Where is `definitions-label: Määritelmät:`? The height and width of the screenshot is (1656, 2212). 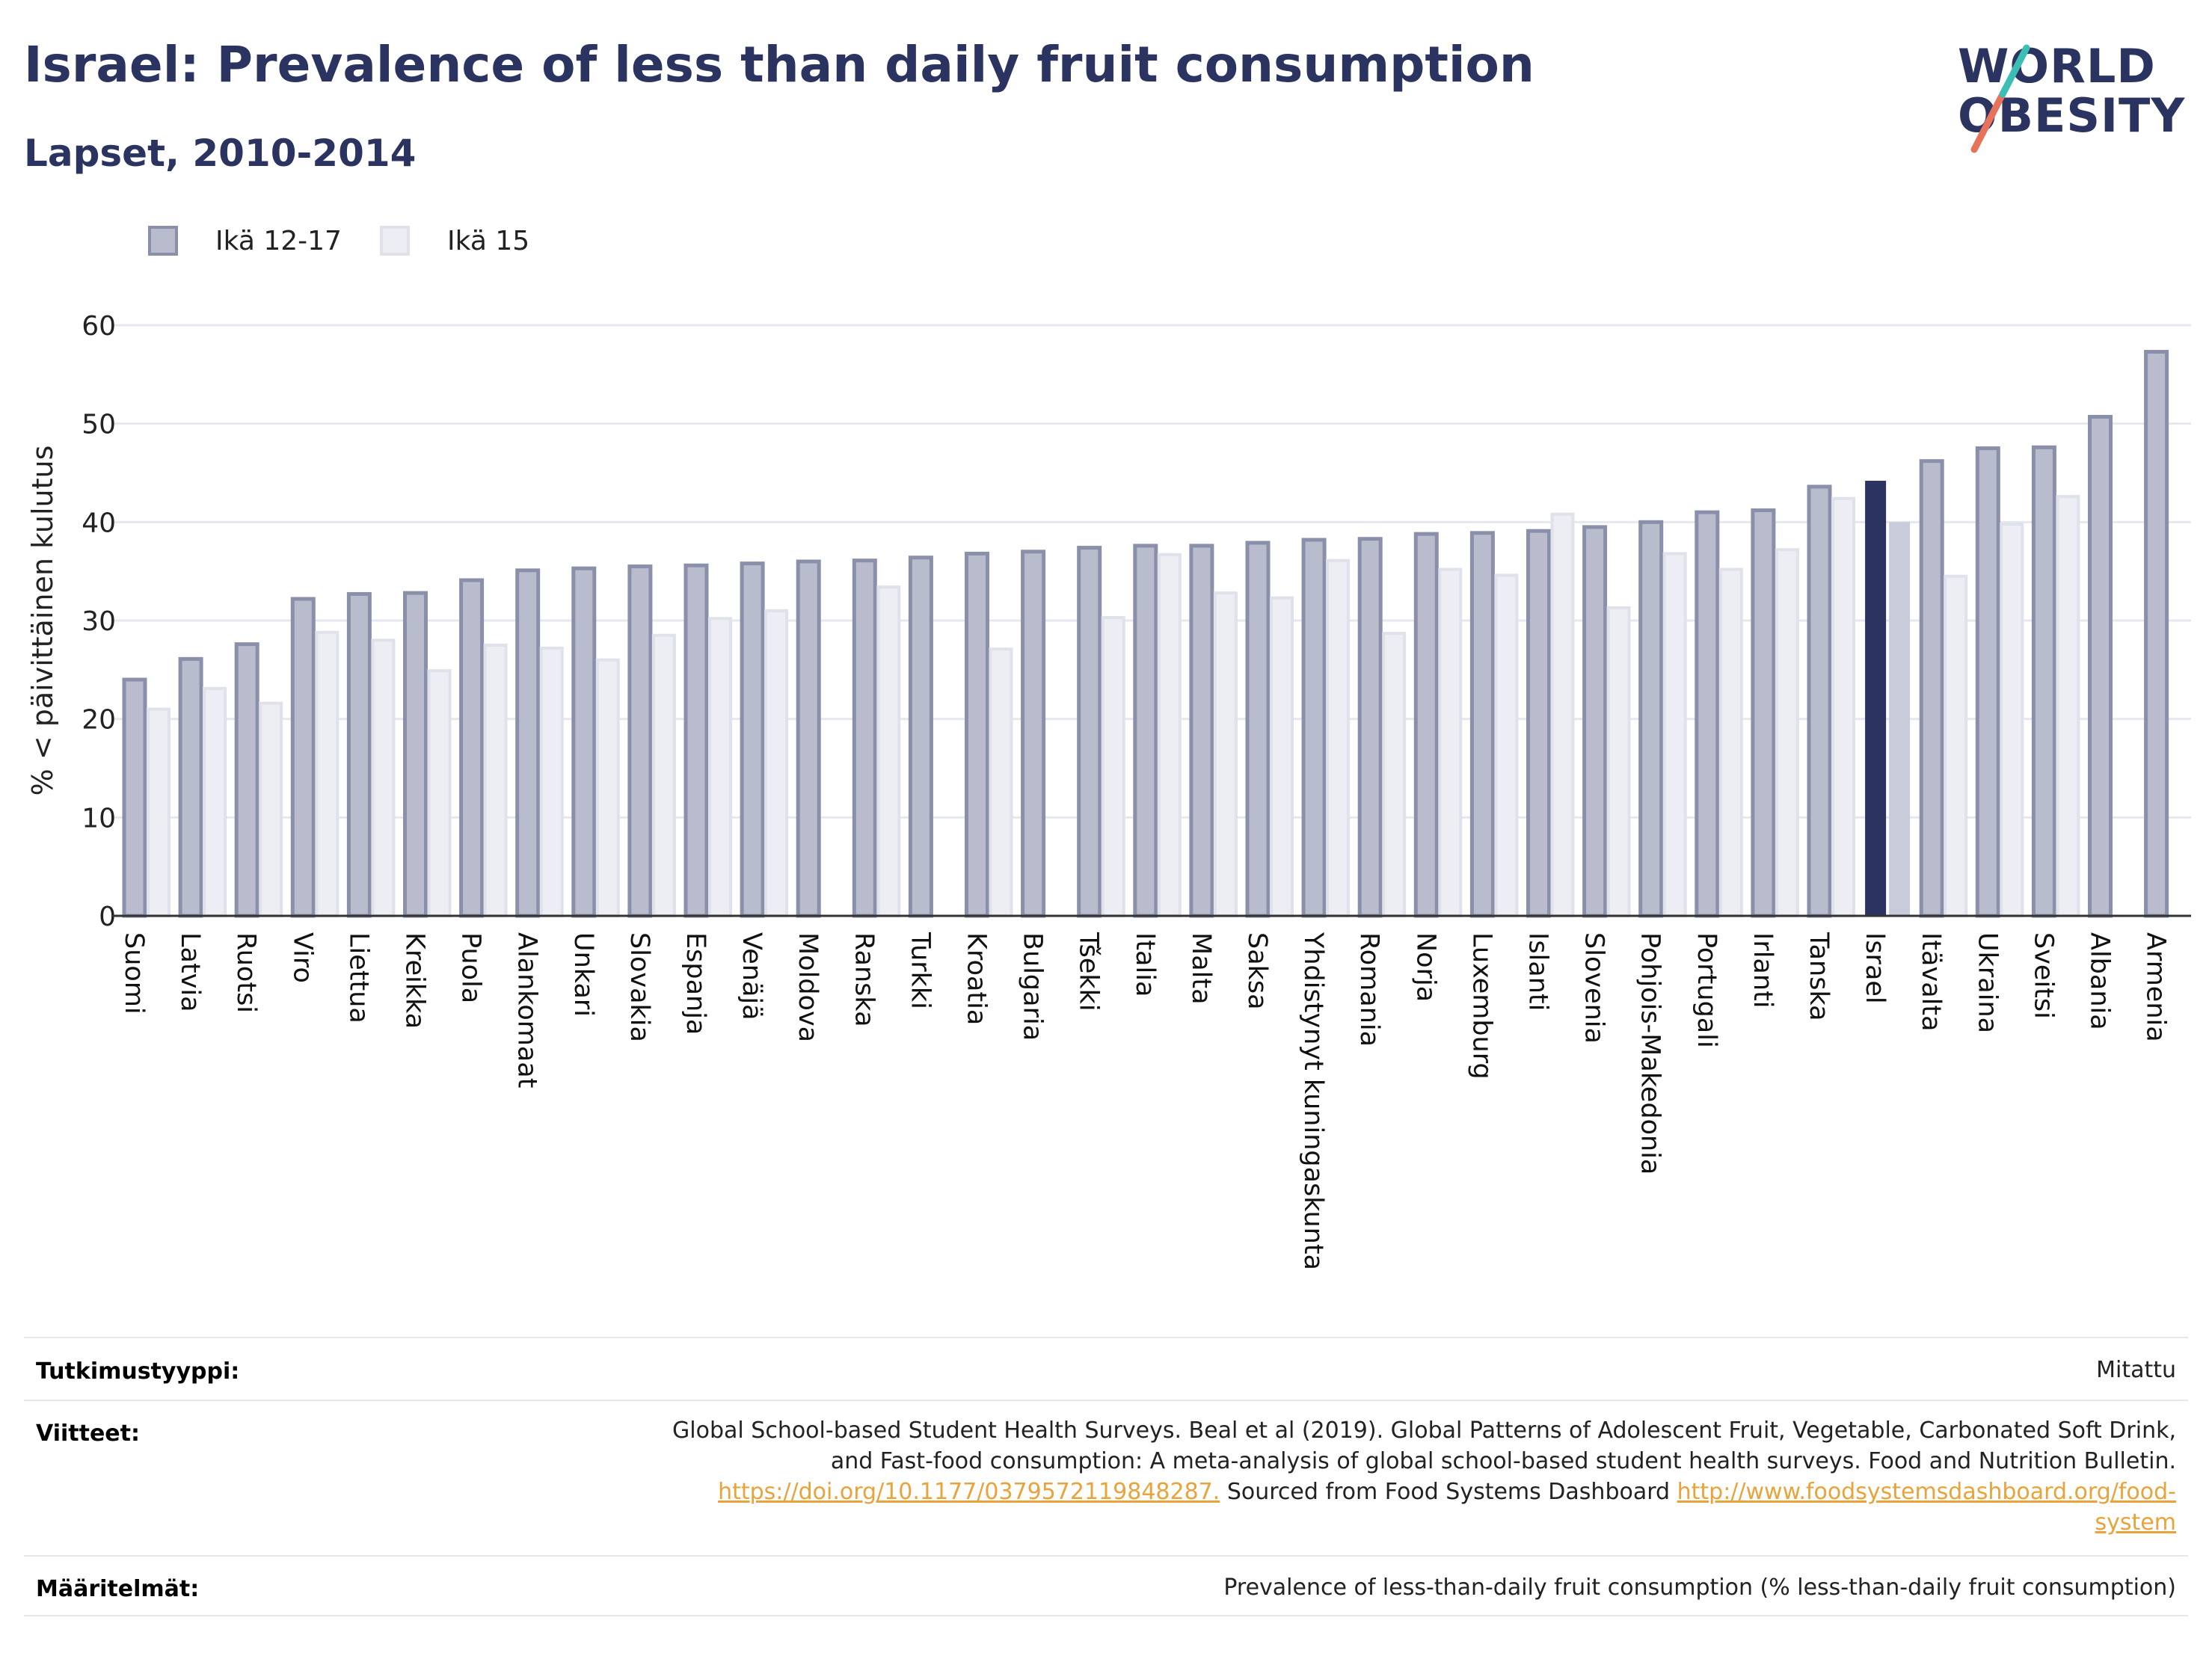
definitions-label: Määritelmät: is located at coordinates (118, 1589).